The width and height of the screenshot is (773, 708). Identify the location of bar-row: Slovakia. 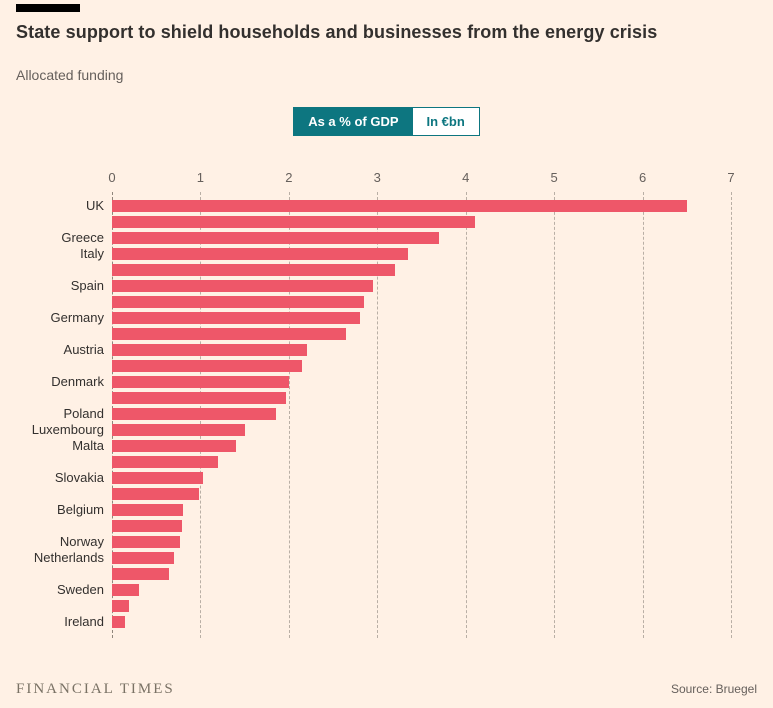
(393, 478).